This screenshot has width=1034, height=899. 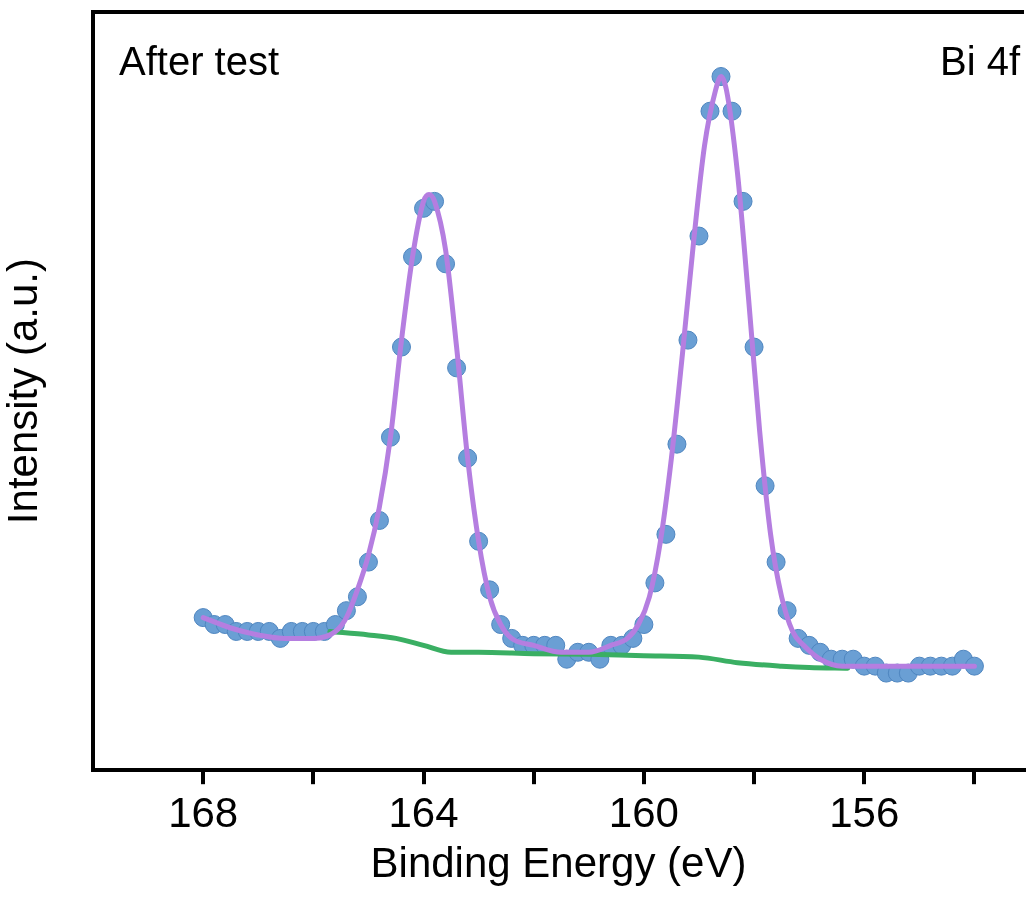 I want to click on x-tick-label: 168, so click(x=203, y=812).